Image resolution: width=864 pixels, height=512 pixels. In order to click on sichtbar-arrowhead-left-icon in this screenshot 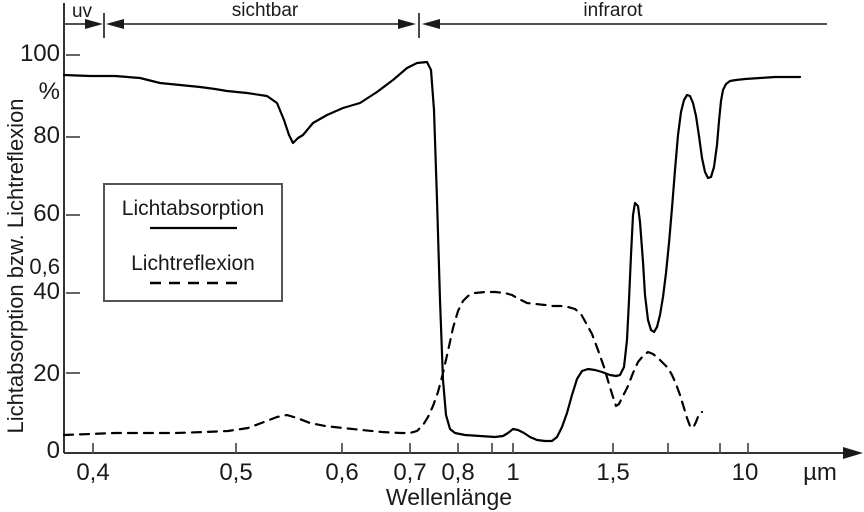, I will do `click(115, 24)`.